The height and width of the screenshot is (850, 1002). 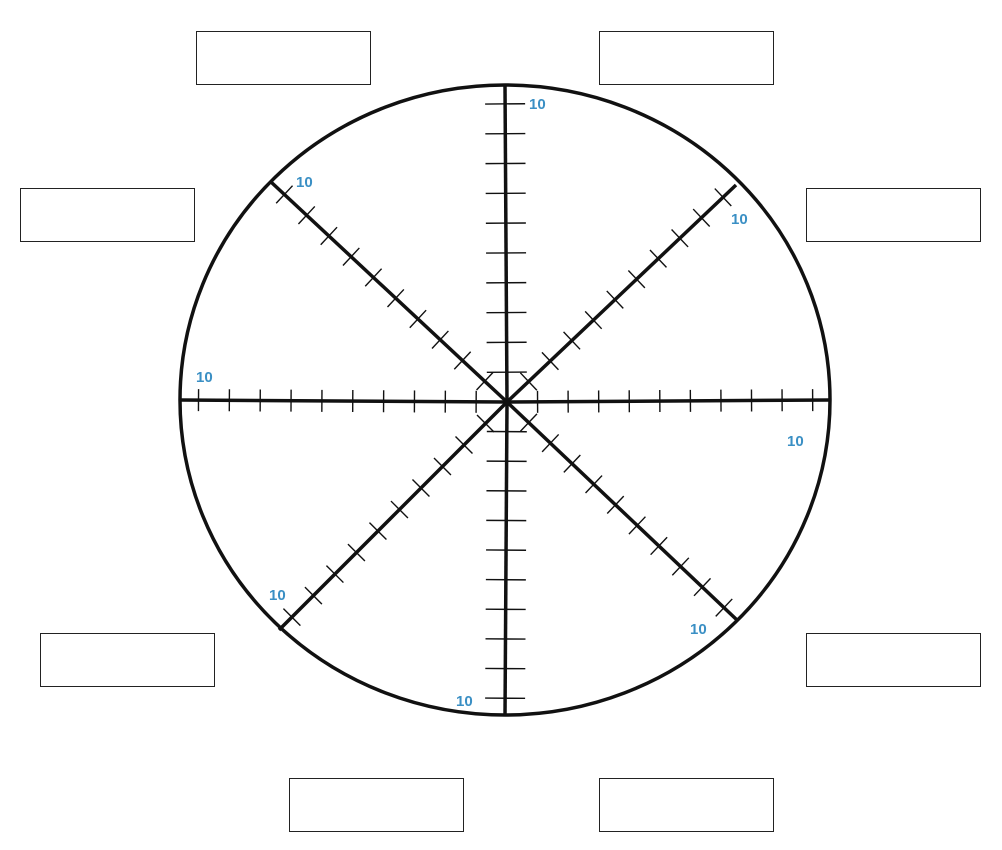 What do you see at coordinates (277, 595) in the screenshot?
I see `scale-max-label-southwest: 10` at bounding box center [277, 595].